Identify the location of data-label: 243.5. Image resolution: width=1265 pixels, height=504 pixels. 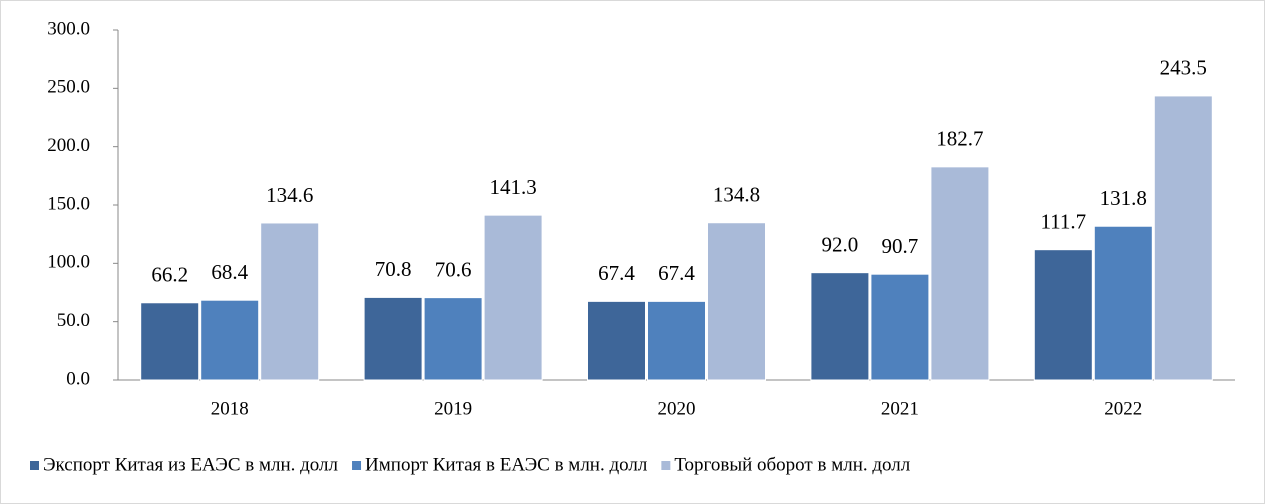
(1183, 68).